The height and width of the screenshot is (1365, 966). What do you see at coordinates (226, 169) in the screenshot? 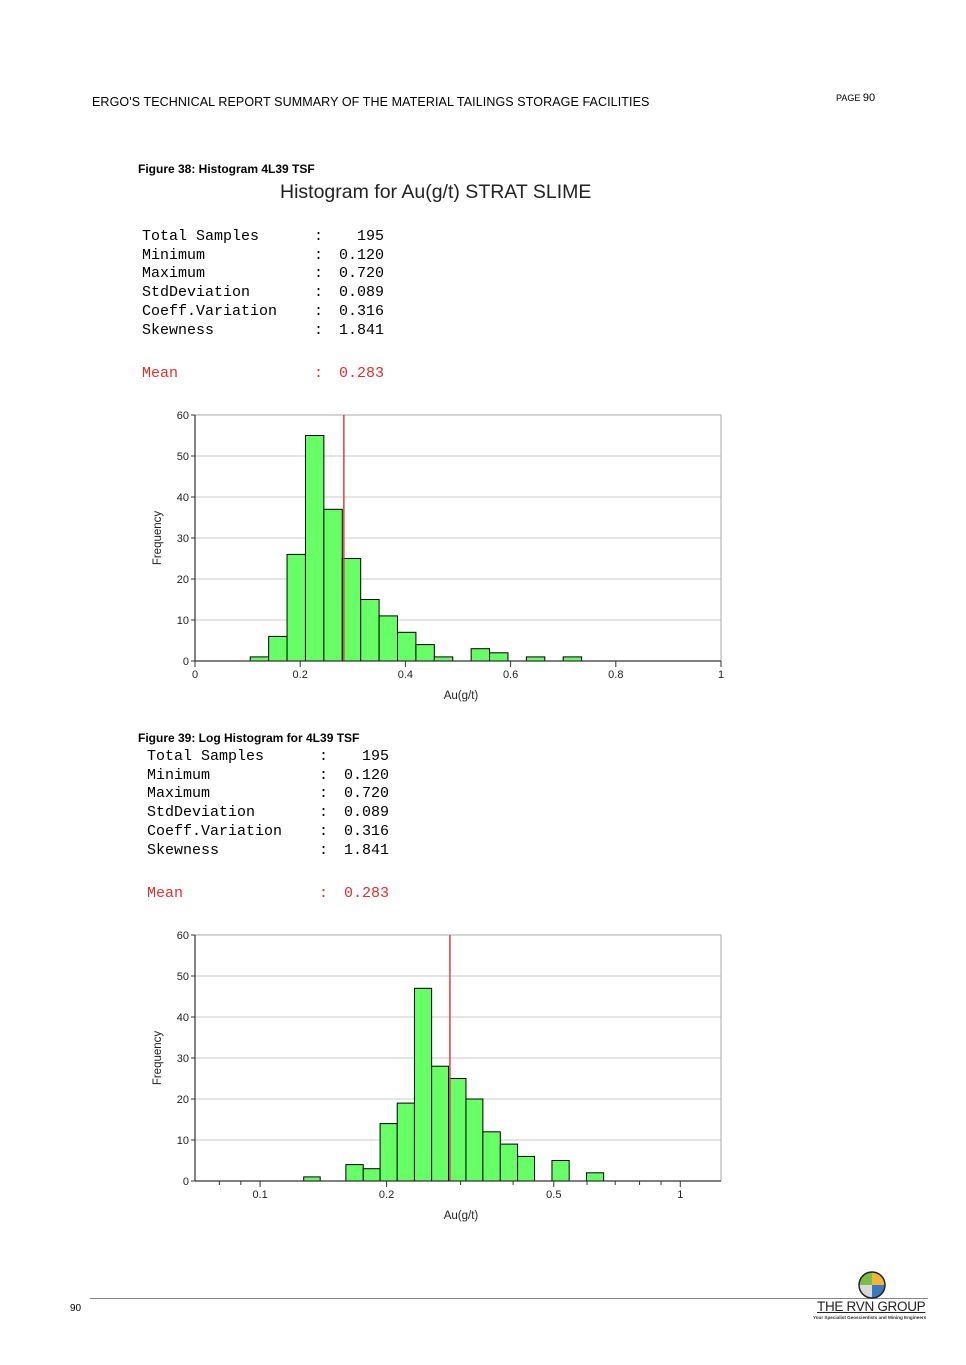
I see `figure-38-caption: Figure 38: Histogram 4L39 TSF` at bounding box center [226, 169].